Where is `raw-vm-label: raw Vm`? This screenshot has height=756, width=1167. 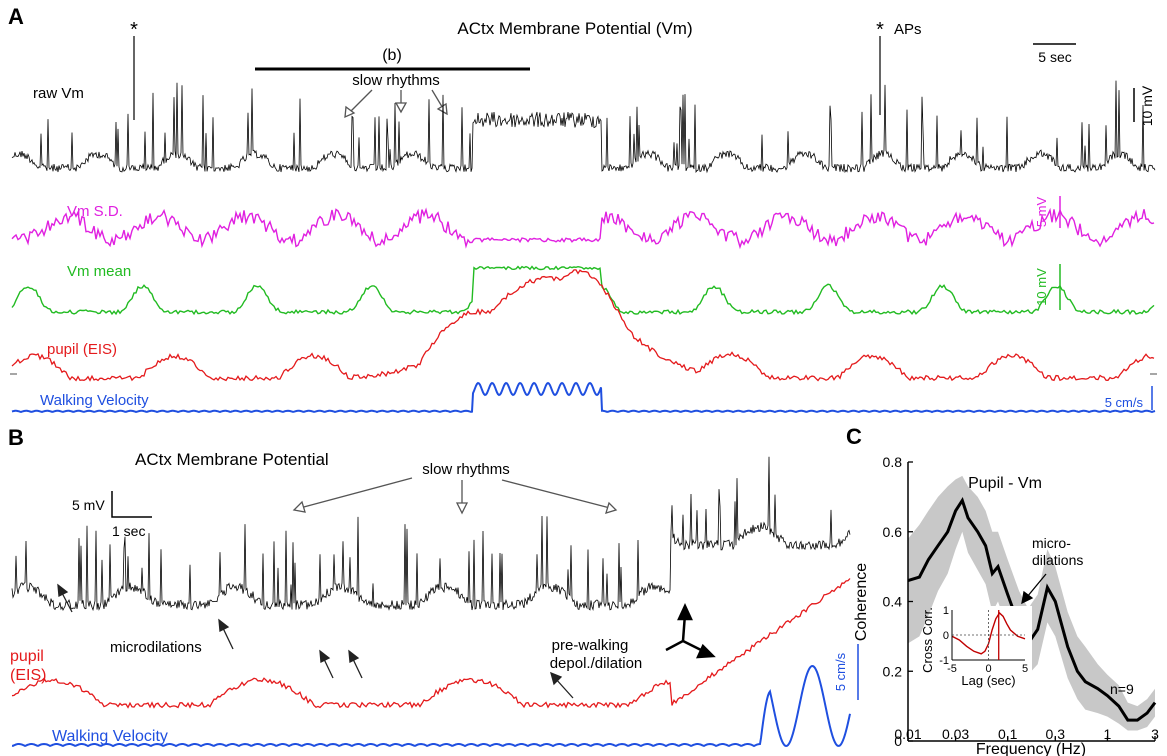 raw-vm-label: raw Vm is located at coordinates (58, 93).